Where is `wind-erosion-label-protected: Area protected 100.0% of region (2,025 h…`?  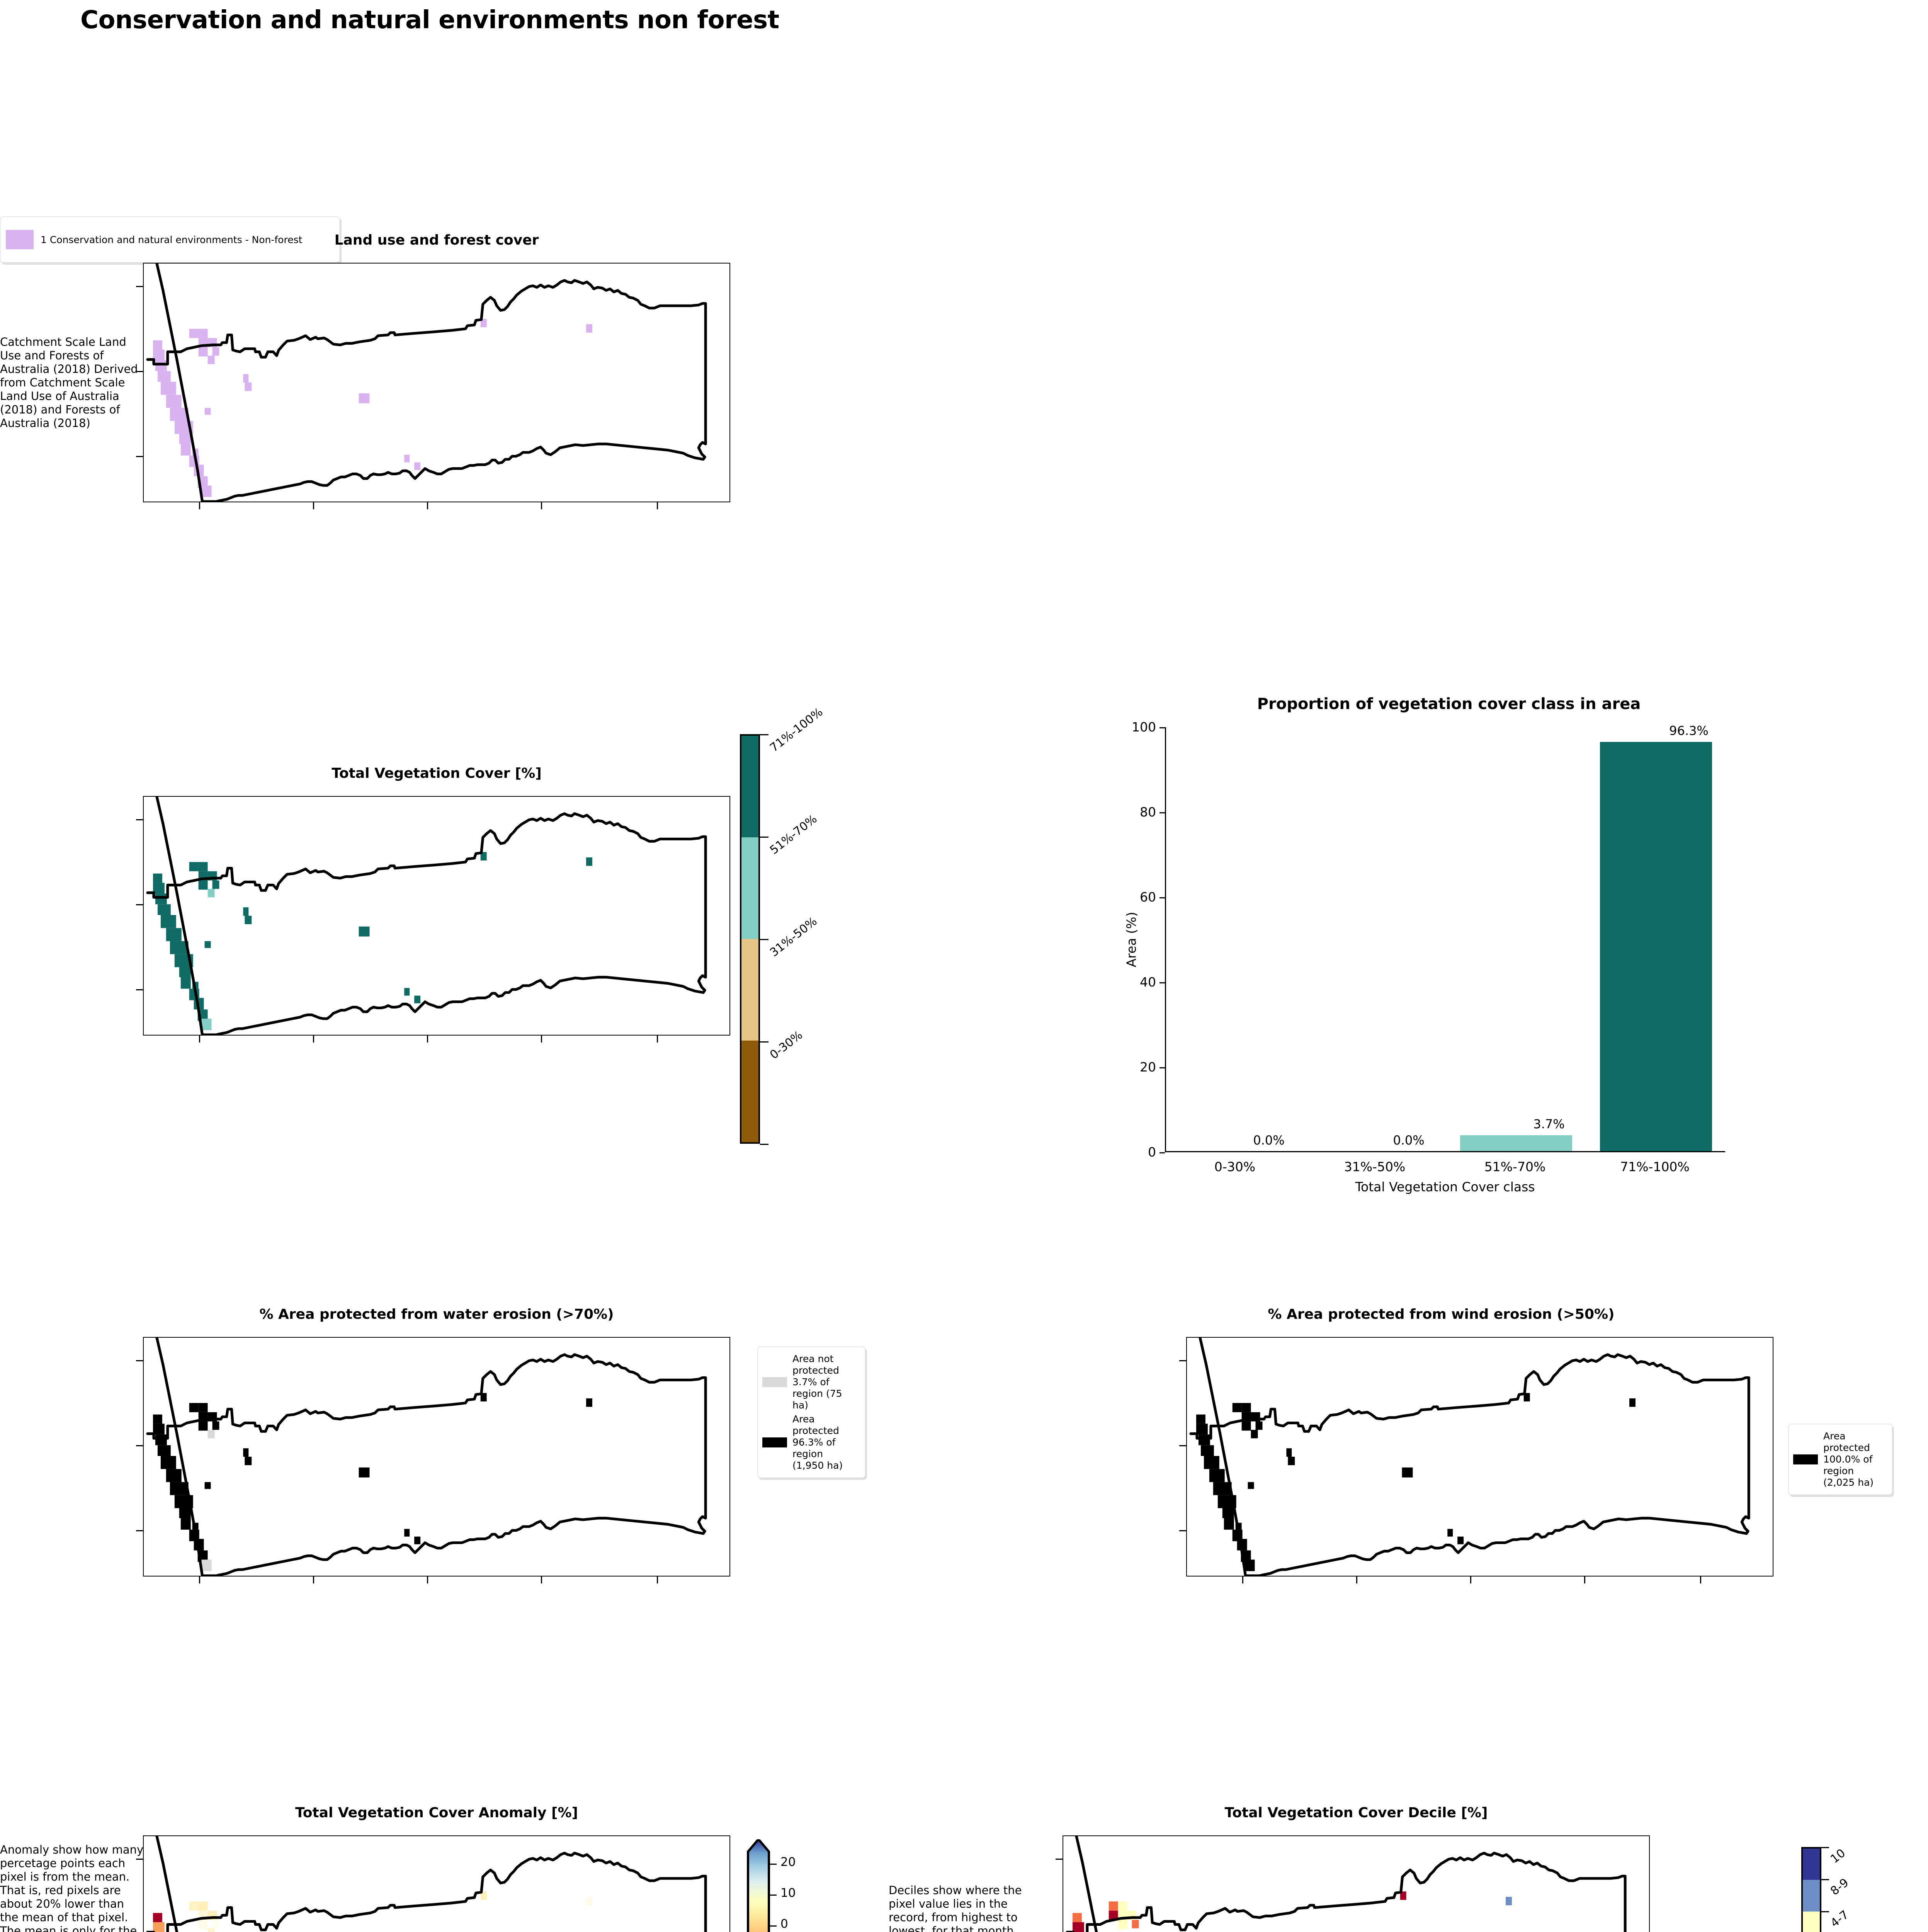
wind-erosion-label-protected: Area protected 100.0% of region (2,025 h… is located at coordinates (1848, 1459).